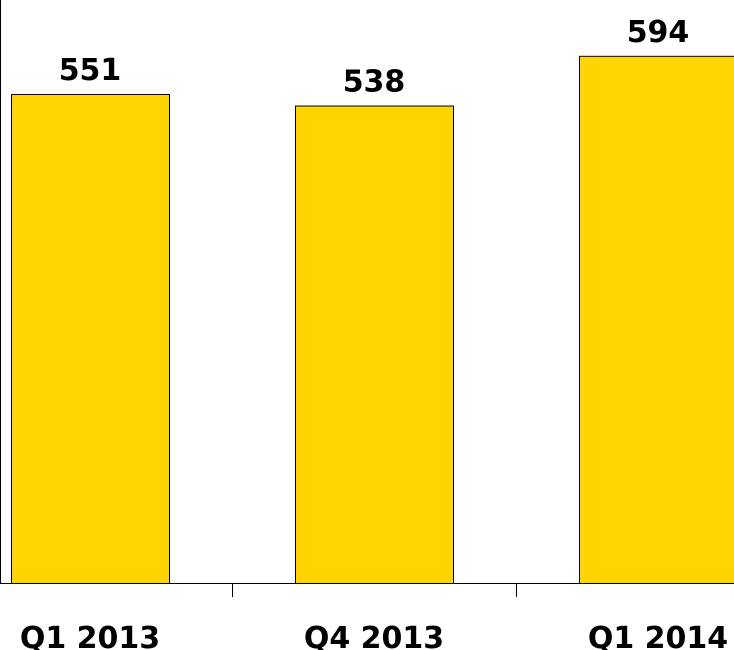 This screenshot has height=650, width=734. I want to click on x-ticks-group, so click(374, 590).